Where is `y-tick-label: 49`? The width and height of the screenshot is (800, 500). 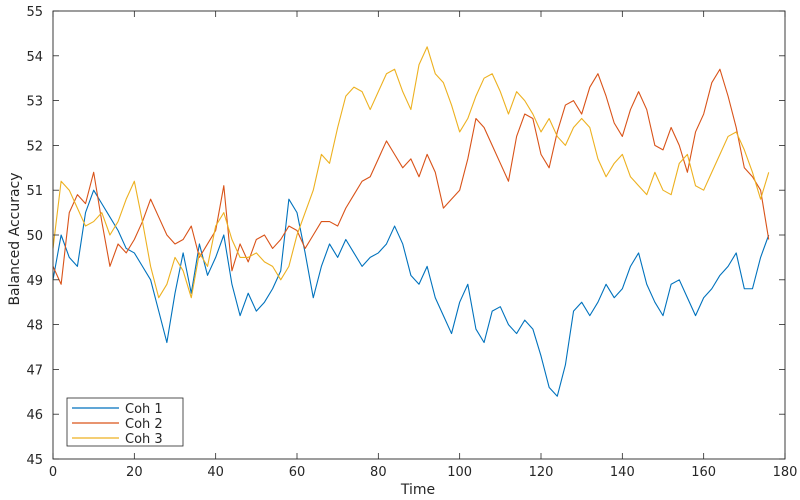
y-tick-label: 49 is located at coordinates (34, 281).